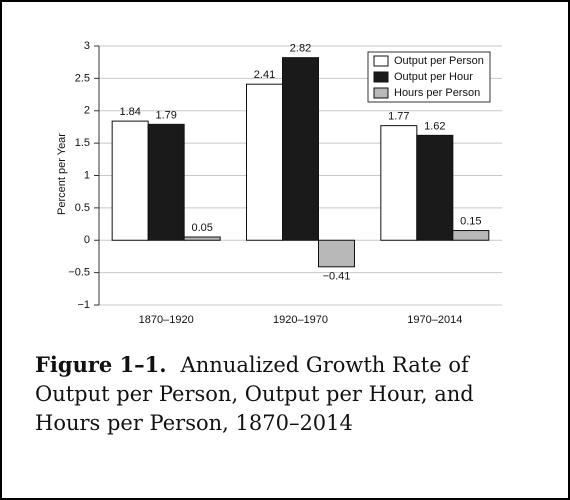  I want to click on y-tick-label: −0.5, so click(79, 273).